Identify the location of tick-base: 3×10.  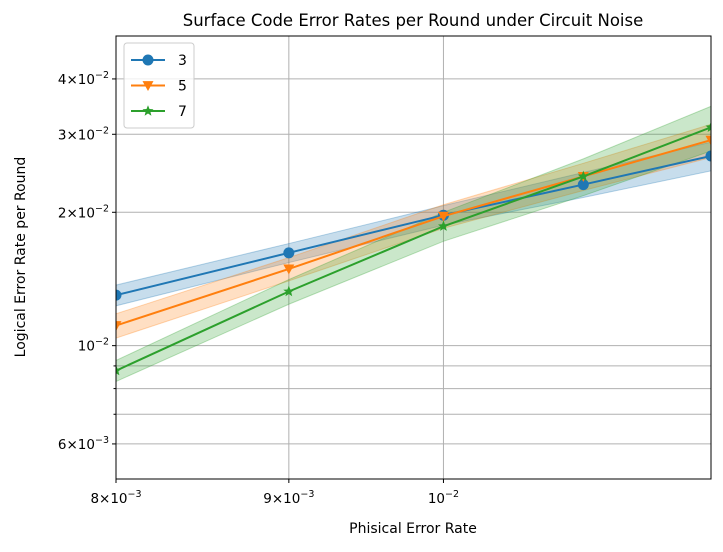
(76, 135).